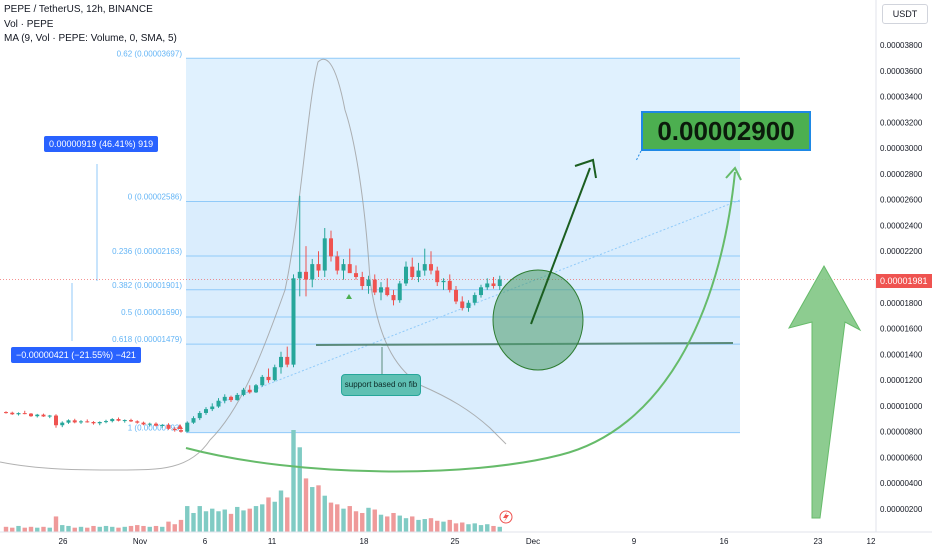 The height and width of the screenshot is (550, 932). Describe the element at coordinates (147, 285) in the screenshot. I see `fib-level-label: 0.382 (0.00001901)` at that location.